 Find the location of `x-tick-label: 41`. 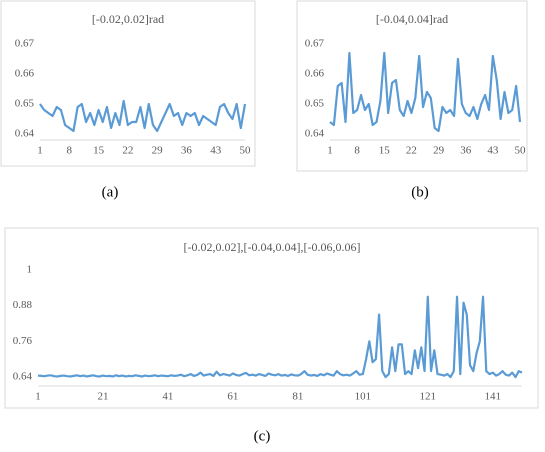

x-tick-label: 41 is located at coordinates (167, 397).